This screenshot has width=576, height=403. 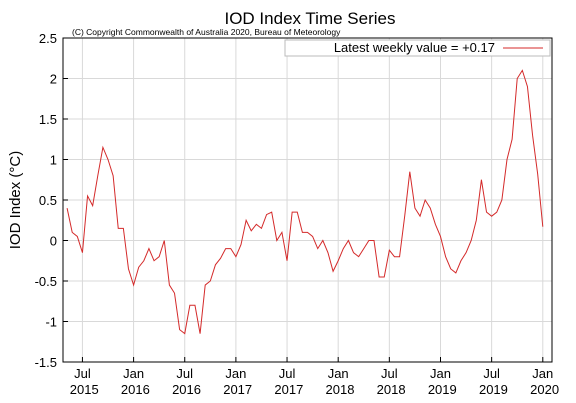 I want to click on legend-box, so click(x=417, y=48).